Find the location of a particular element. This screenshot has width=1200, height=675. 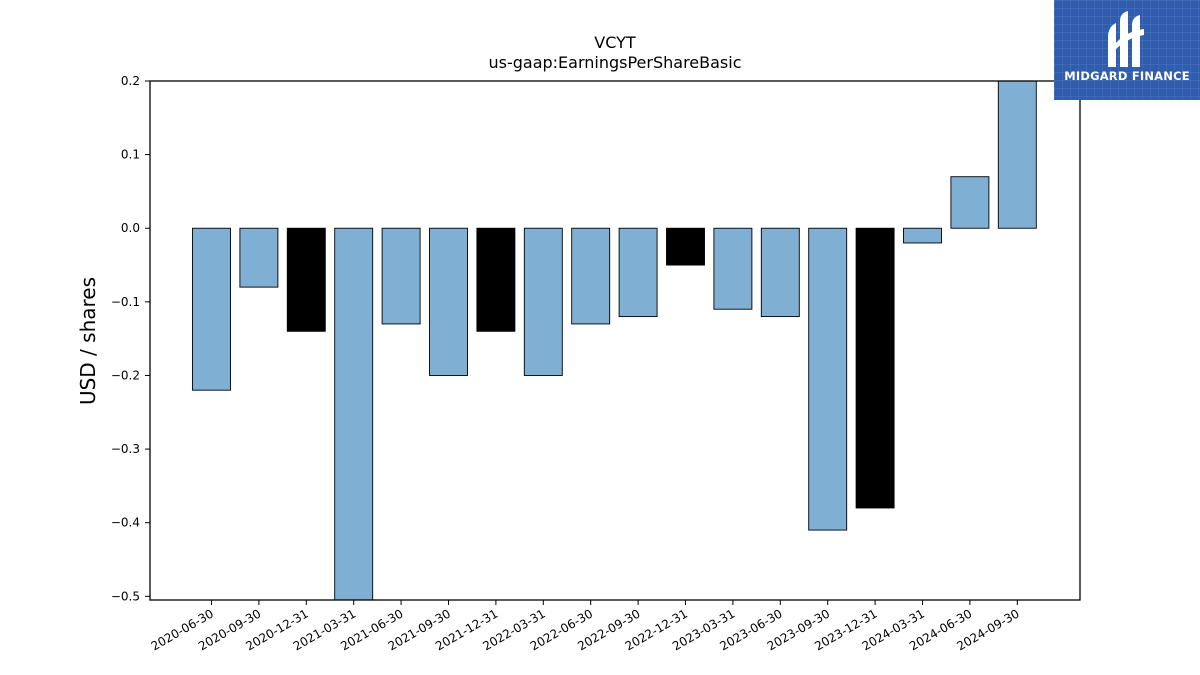

midgard-finance-logo: MIDGARD FINANCE is located at coordinates (1127, 50).